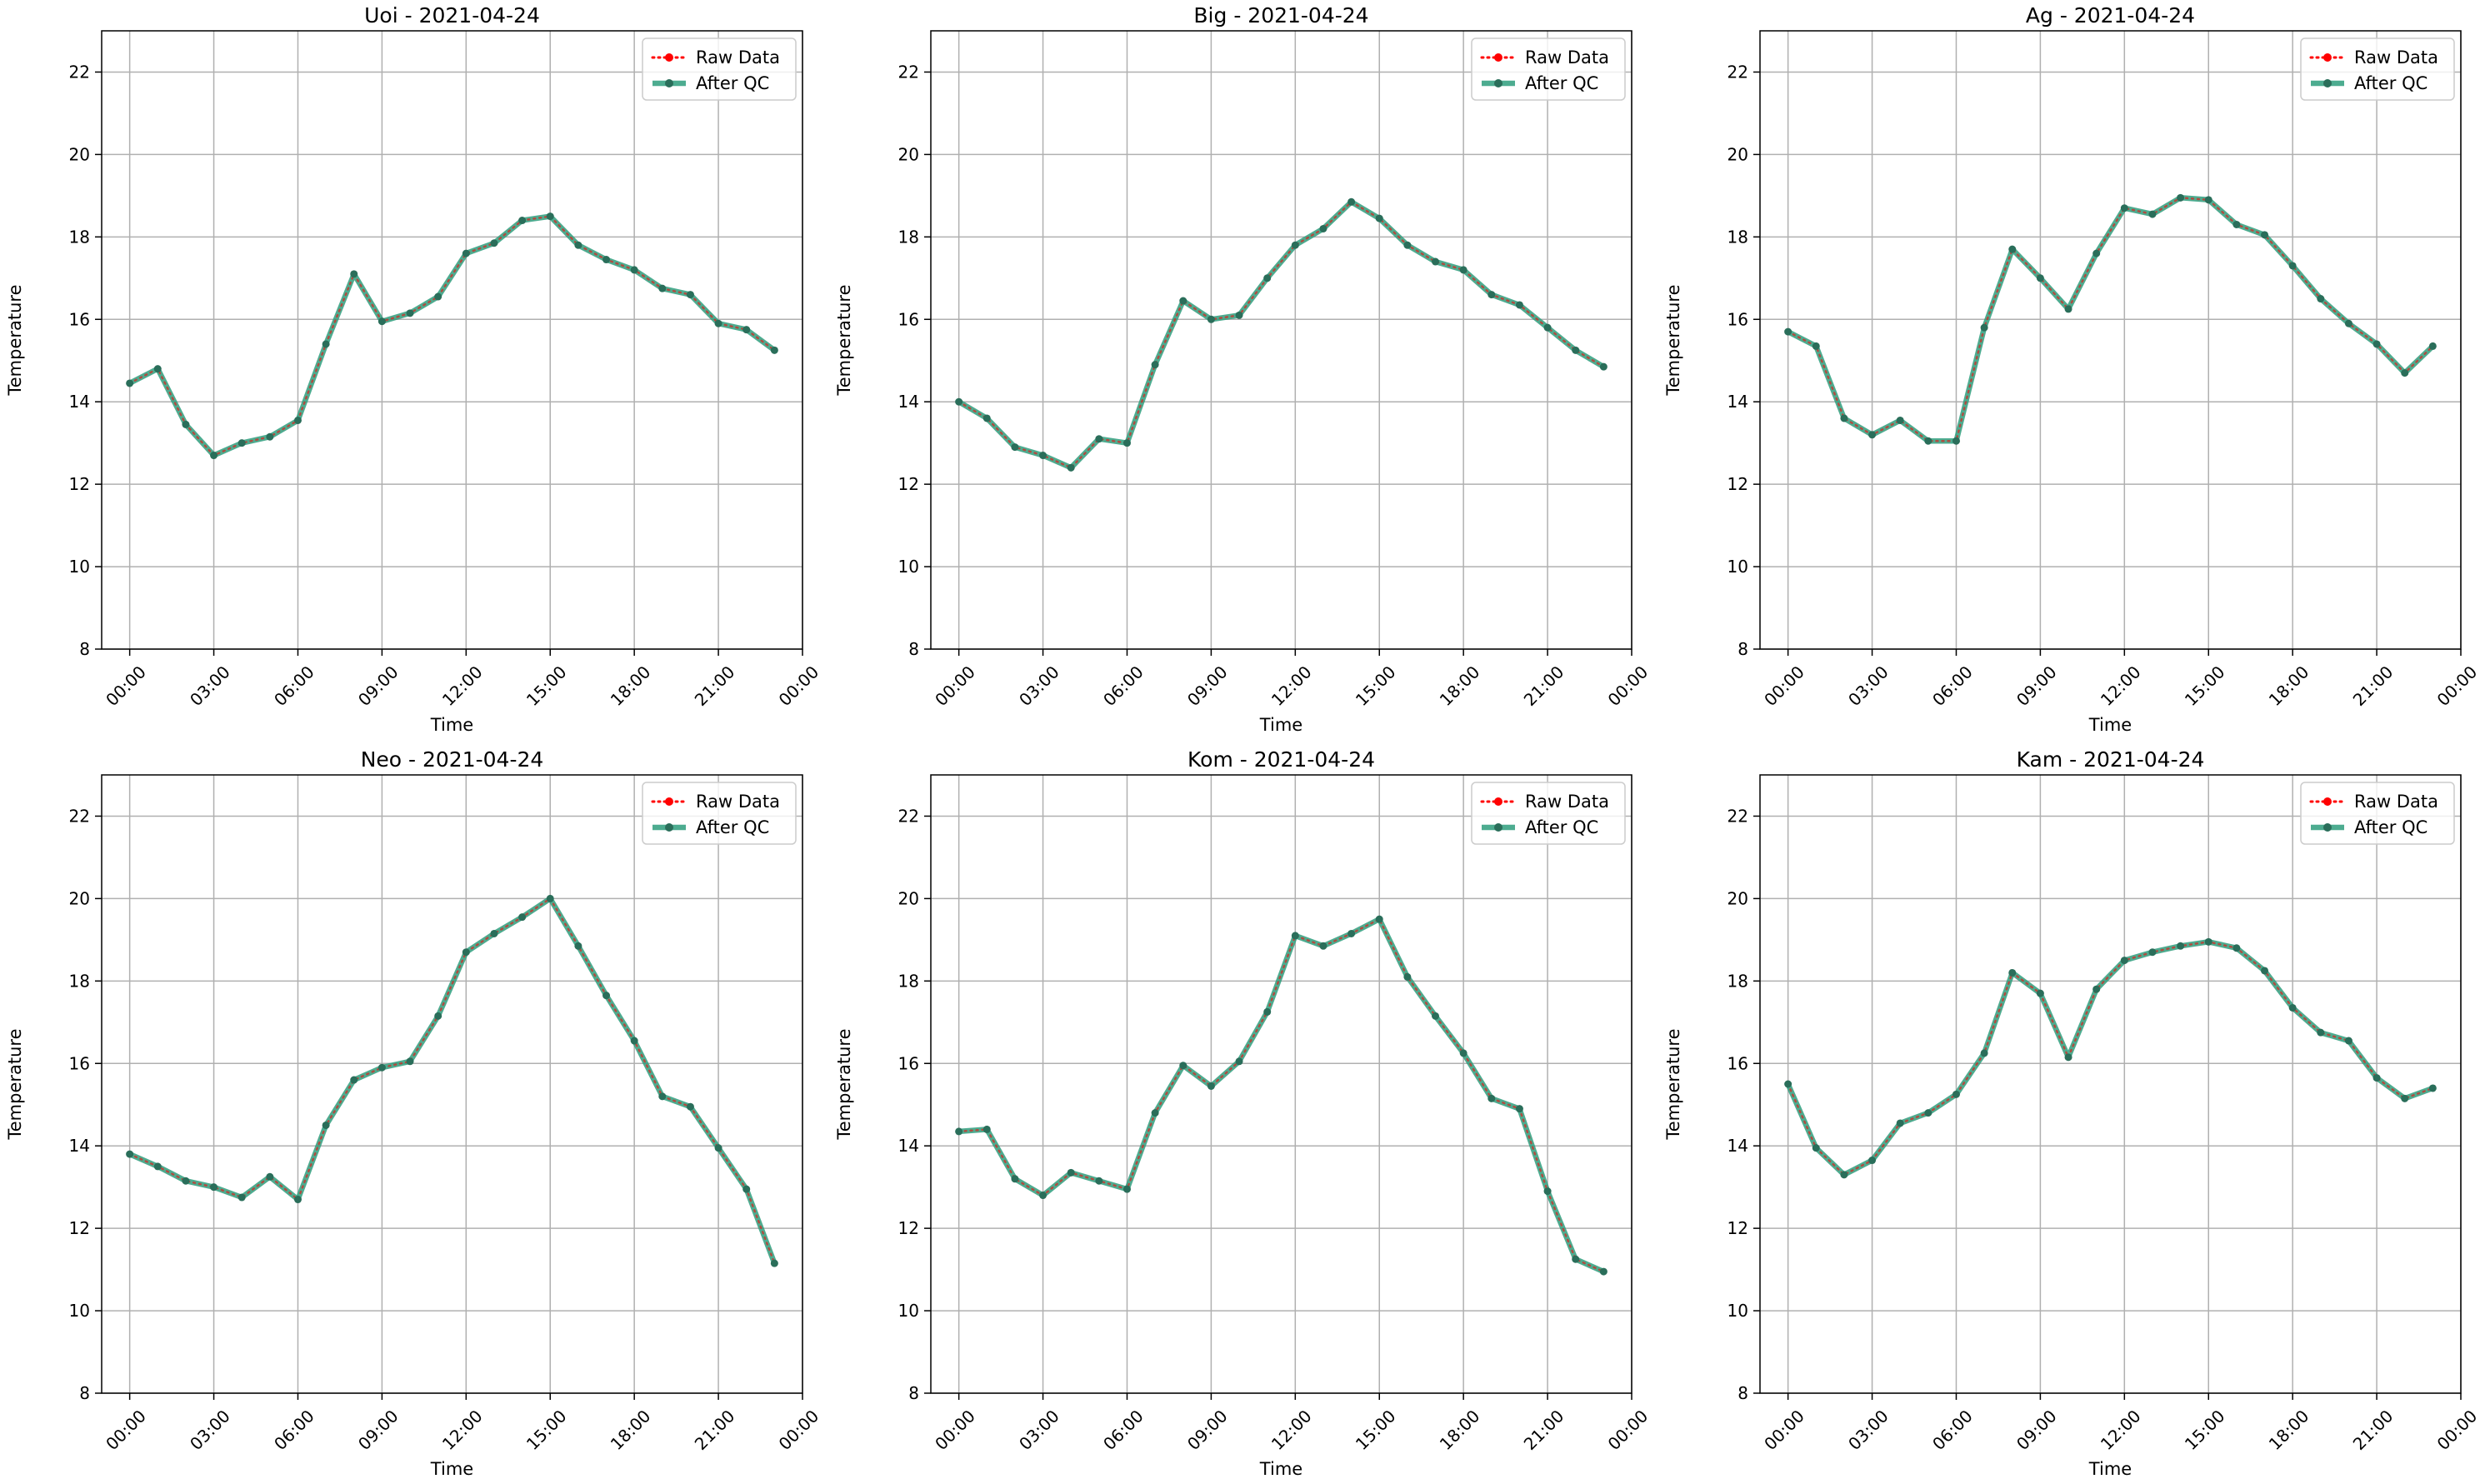  Describe the element at coordinates (452, 759) in the screenshot. I see `subplot-title: Neo - 2021-04-24` at that location.